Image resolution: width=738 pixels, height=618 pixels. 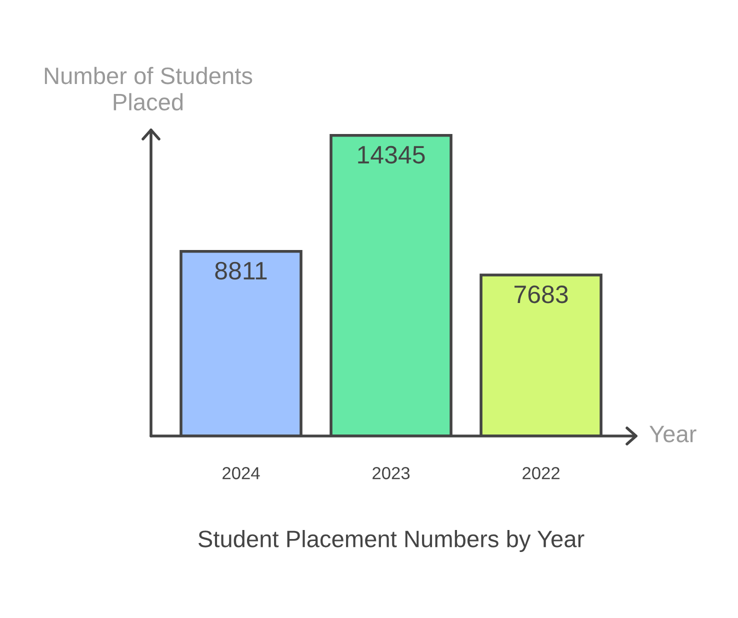 I want to click on x-tick-label: 2022, so click(x=541, y=473).